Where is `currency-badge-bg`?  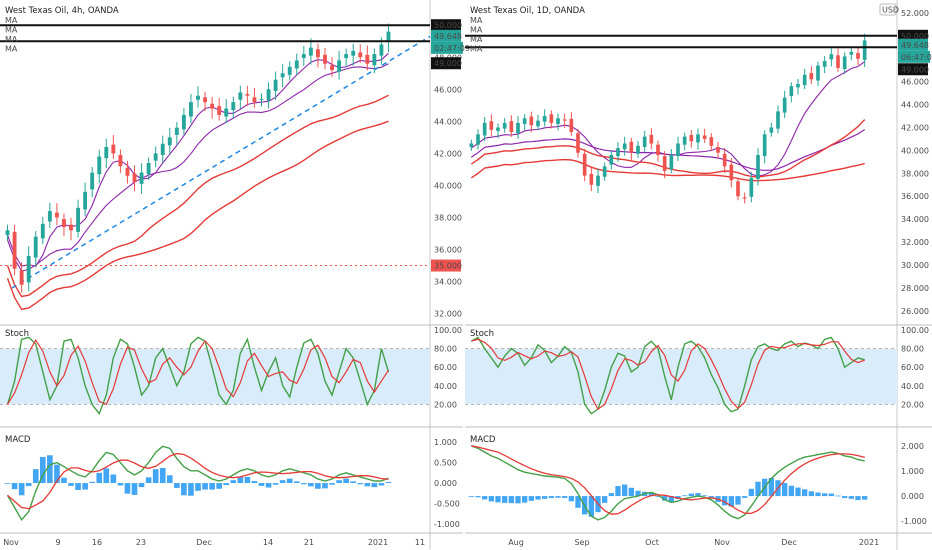 currency-badge-bg is located at coordinates (888, 9).